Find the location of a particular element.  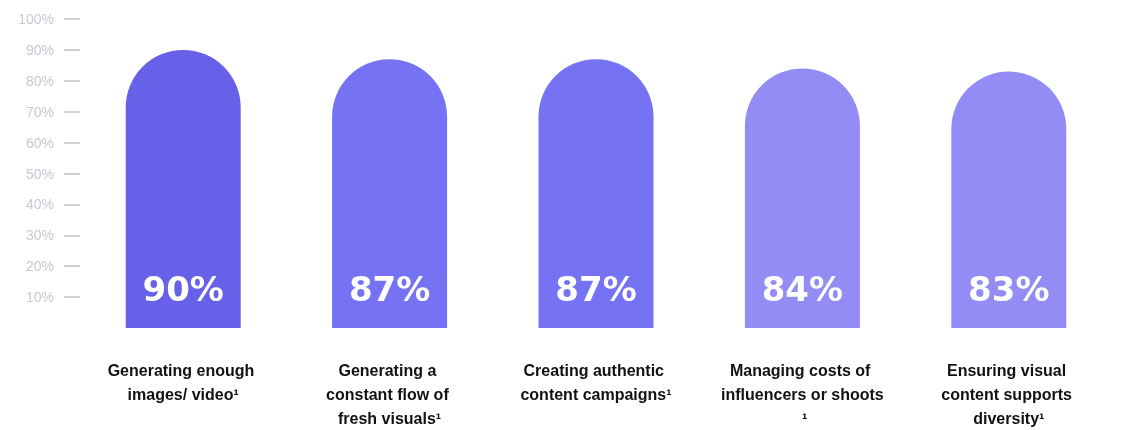

x-tick-label: Creating authentic content campaigns¹ is located at coordinates (596, 382).